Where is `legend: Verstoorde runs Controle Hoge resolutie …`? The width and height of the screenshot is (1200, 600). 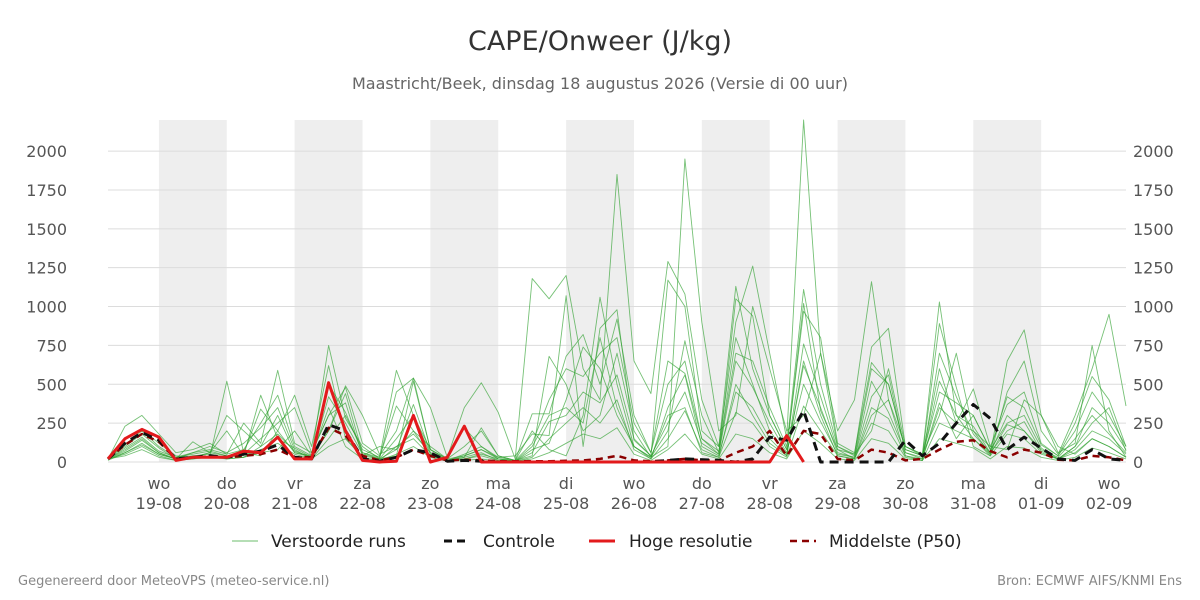 legend: Verstoorde runs Controle Hoge resolutie … is located at coordinates (597, 542).